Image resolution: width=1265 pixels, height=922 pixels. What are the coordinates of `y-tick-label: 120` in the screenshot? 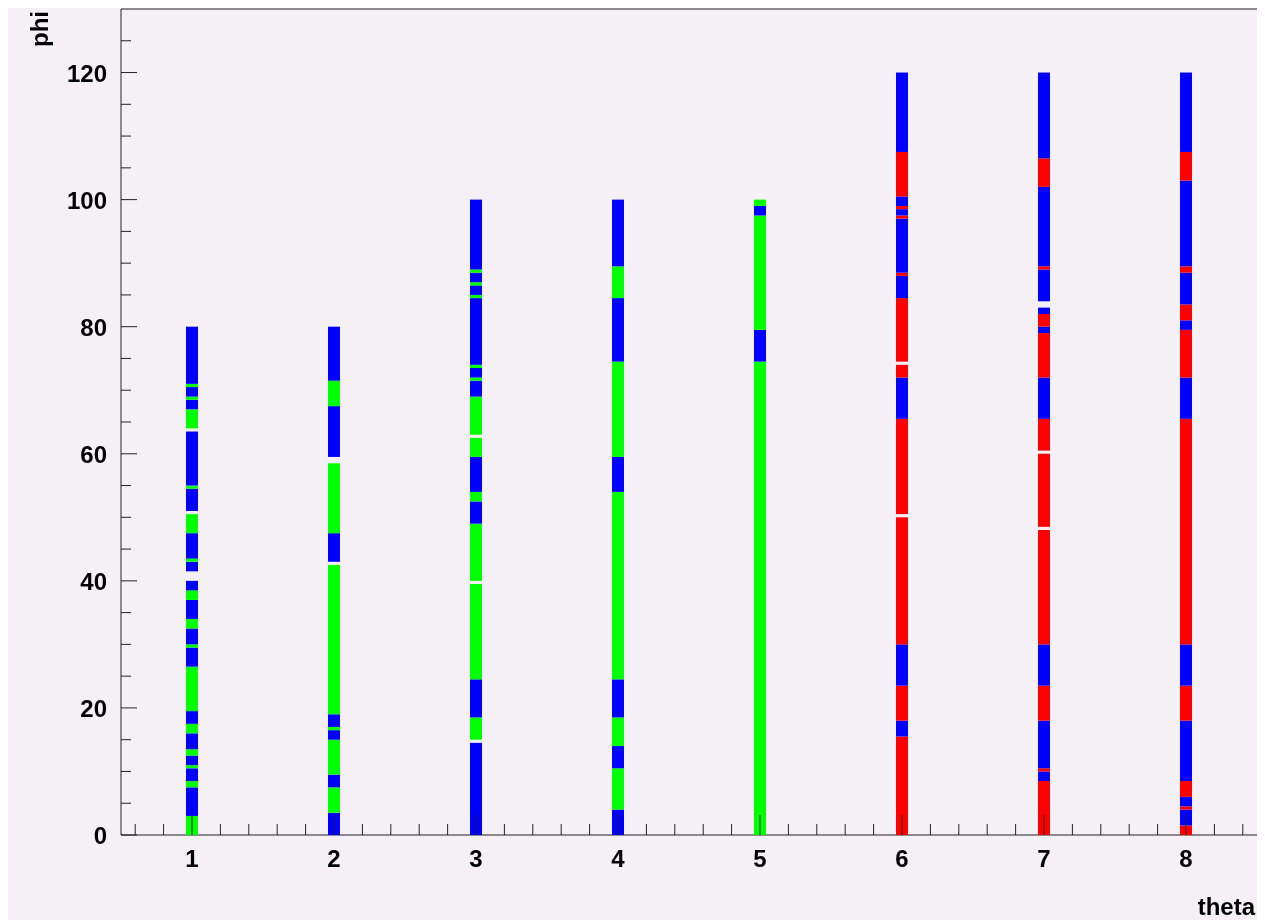 It's located at (86, 73).